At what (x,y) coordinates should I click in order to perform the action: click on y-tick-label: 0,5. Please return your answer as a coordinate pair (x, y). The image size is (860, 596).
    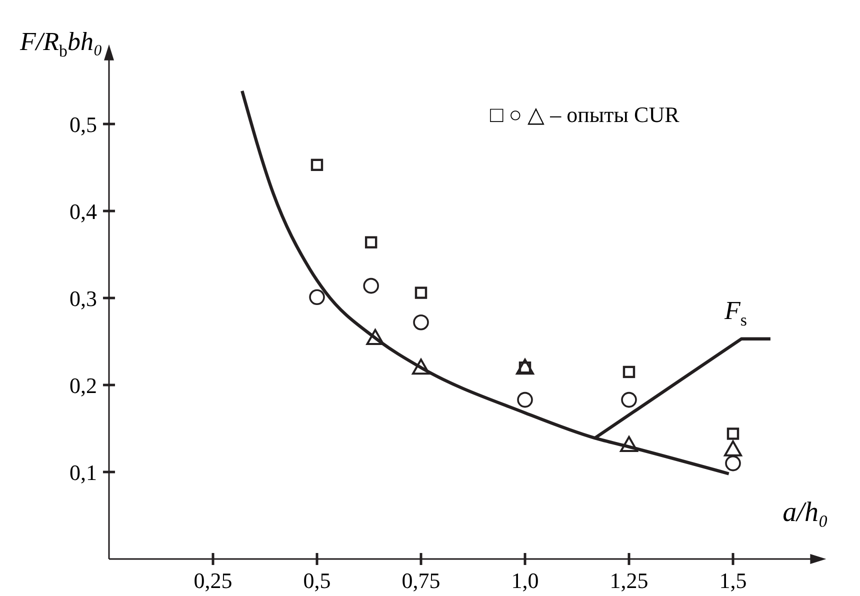
    Looking at the image, I should click on (83, 124).